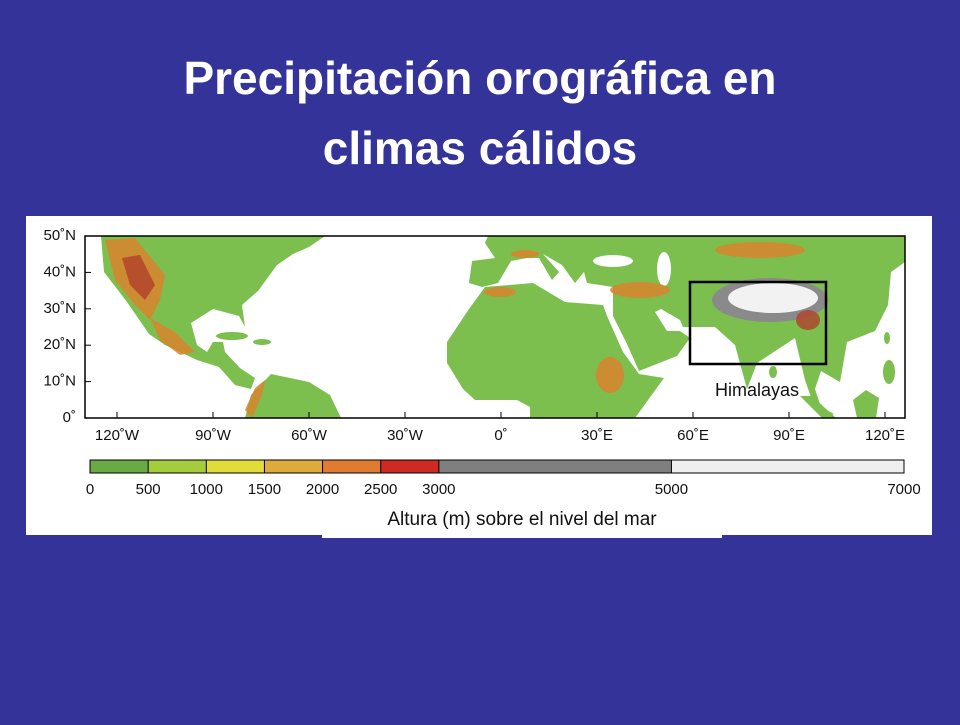 This screenshot has height=725, width=960. Describe the element at coordinates (758, 323) in the screenshot. I see `highlight-box` at that location.